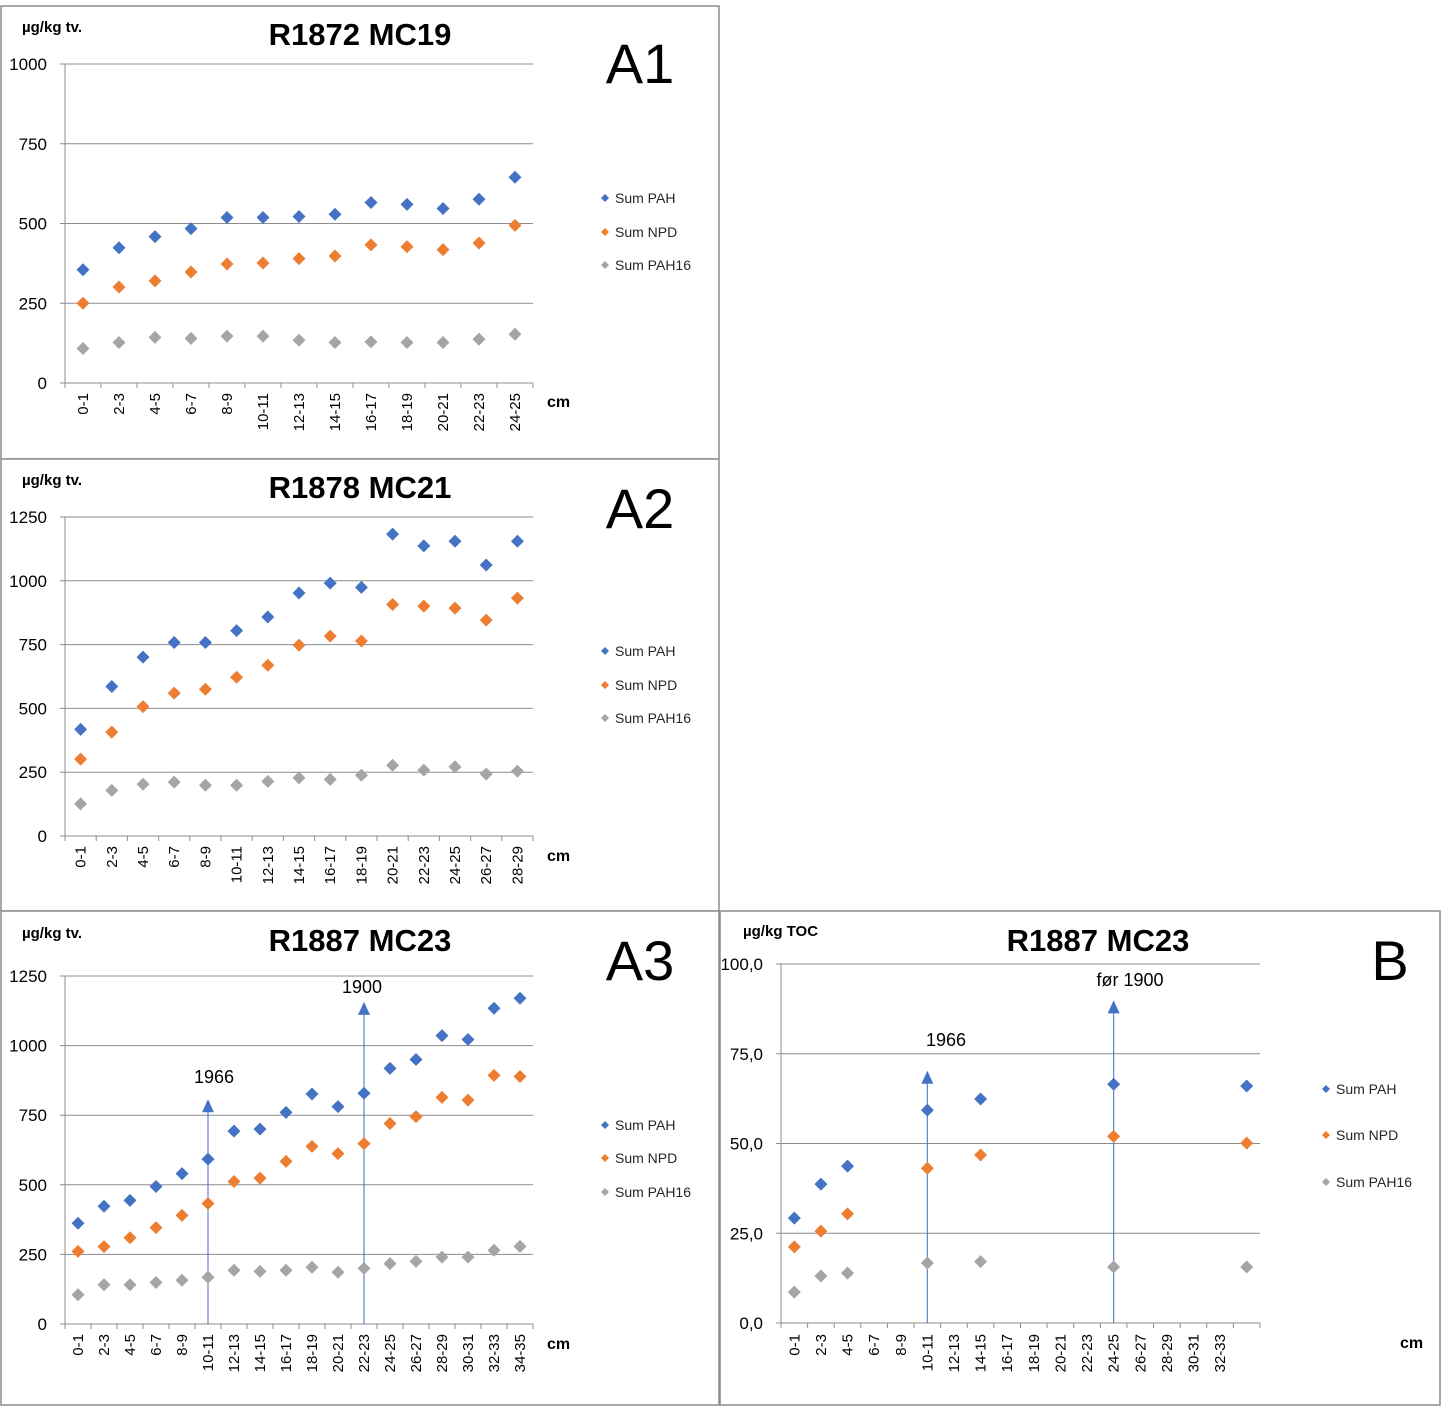 The height and width of the screenshot is (1406, 1448). What do you see at coordinates (338, 1353) in the screenshot?
I see `x-tick-label: 20-21` at bounding box center [338, 1353].